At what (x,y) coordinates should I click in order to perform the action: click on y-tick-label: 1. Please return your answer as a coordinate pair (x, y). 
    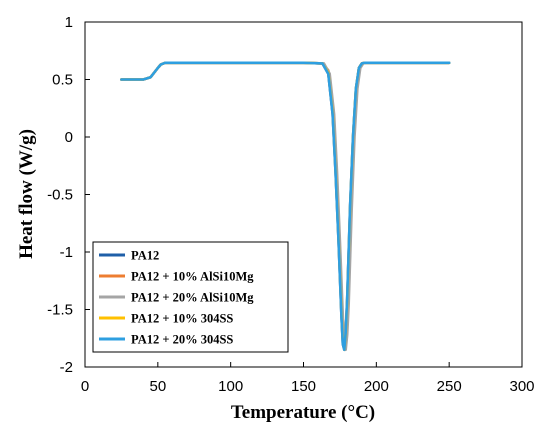
    Looking at the image, I should click on (69, 22).